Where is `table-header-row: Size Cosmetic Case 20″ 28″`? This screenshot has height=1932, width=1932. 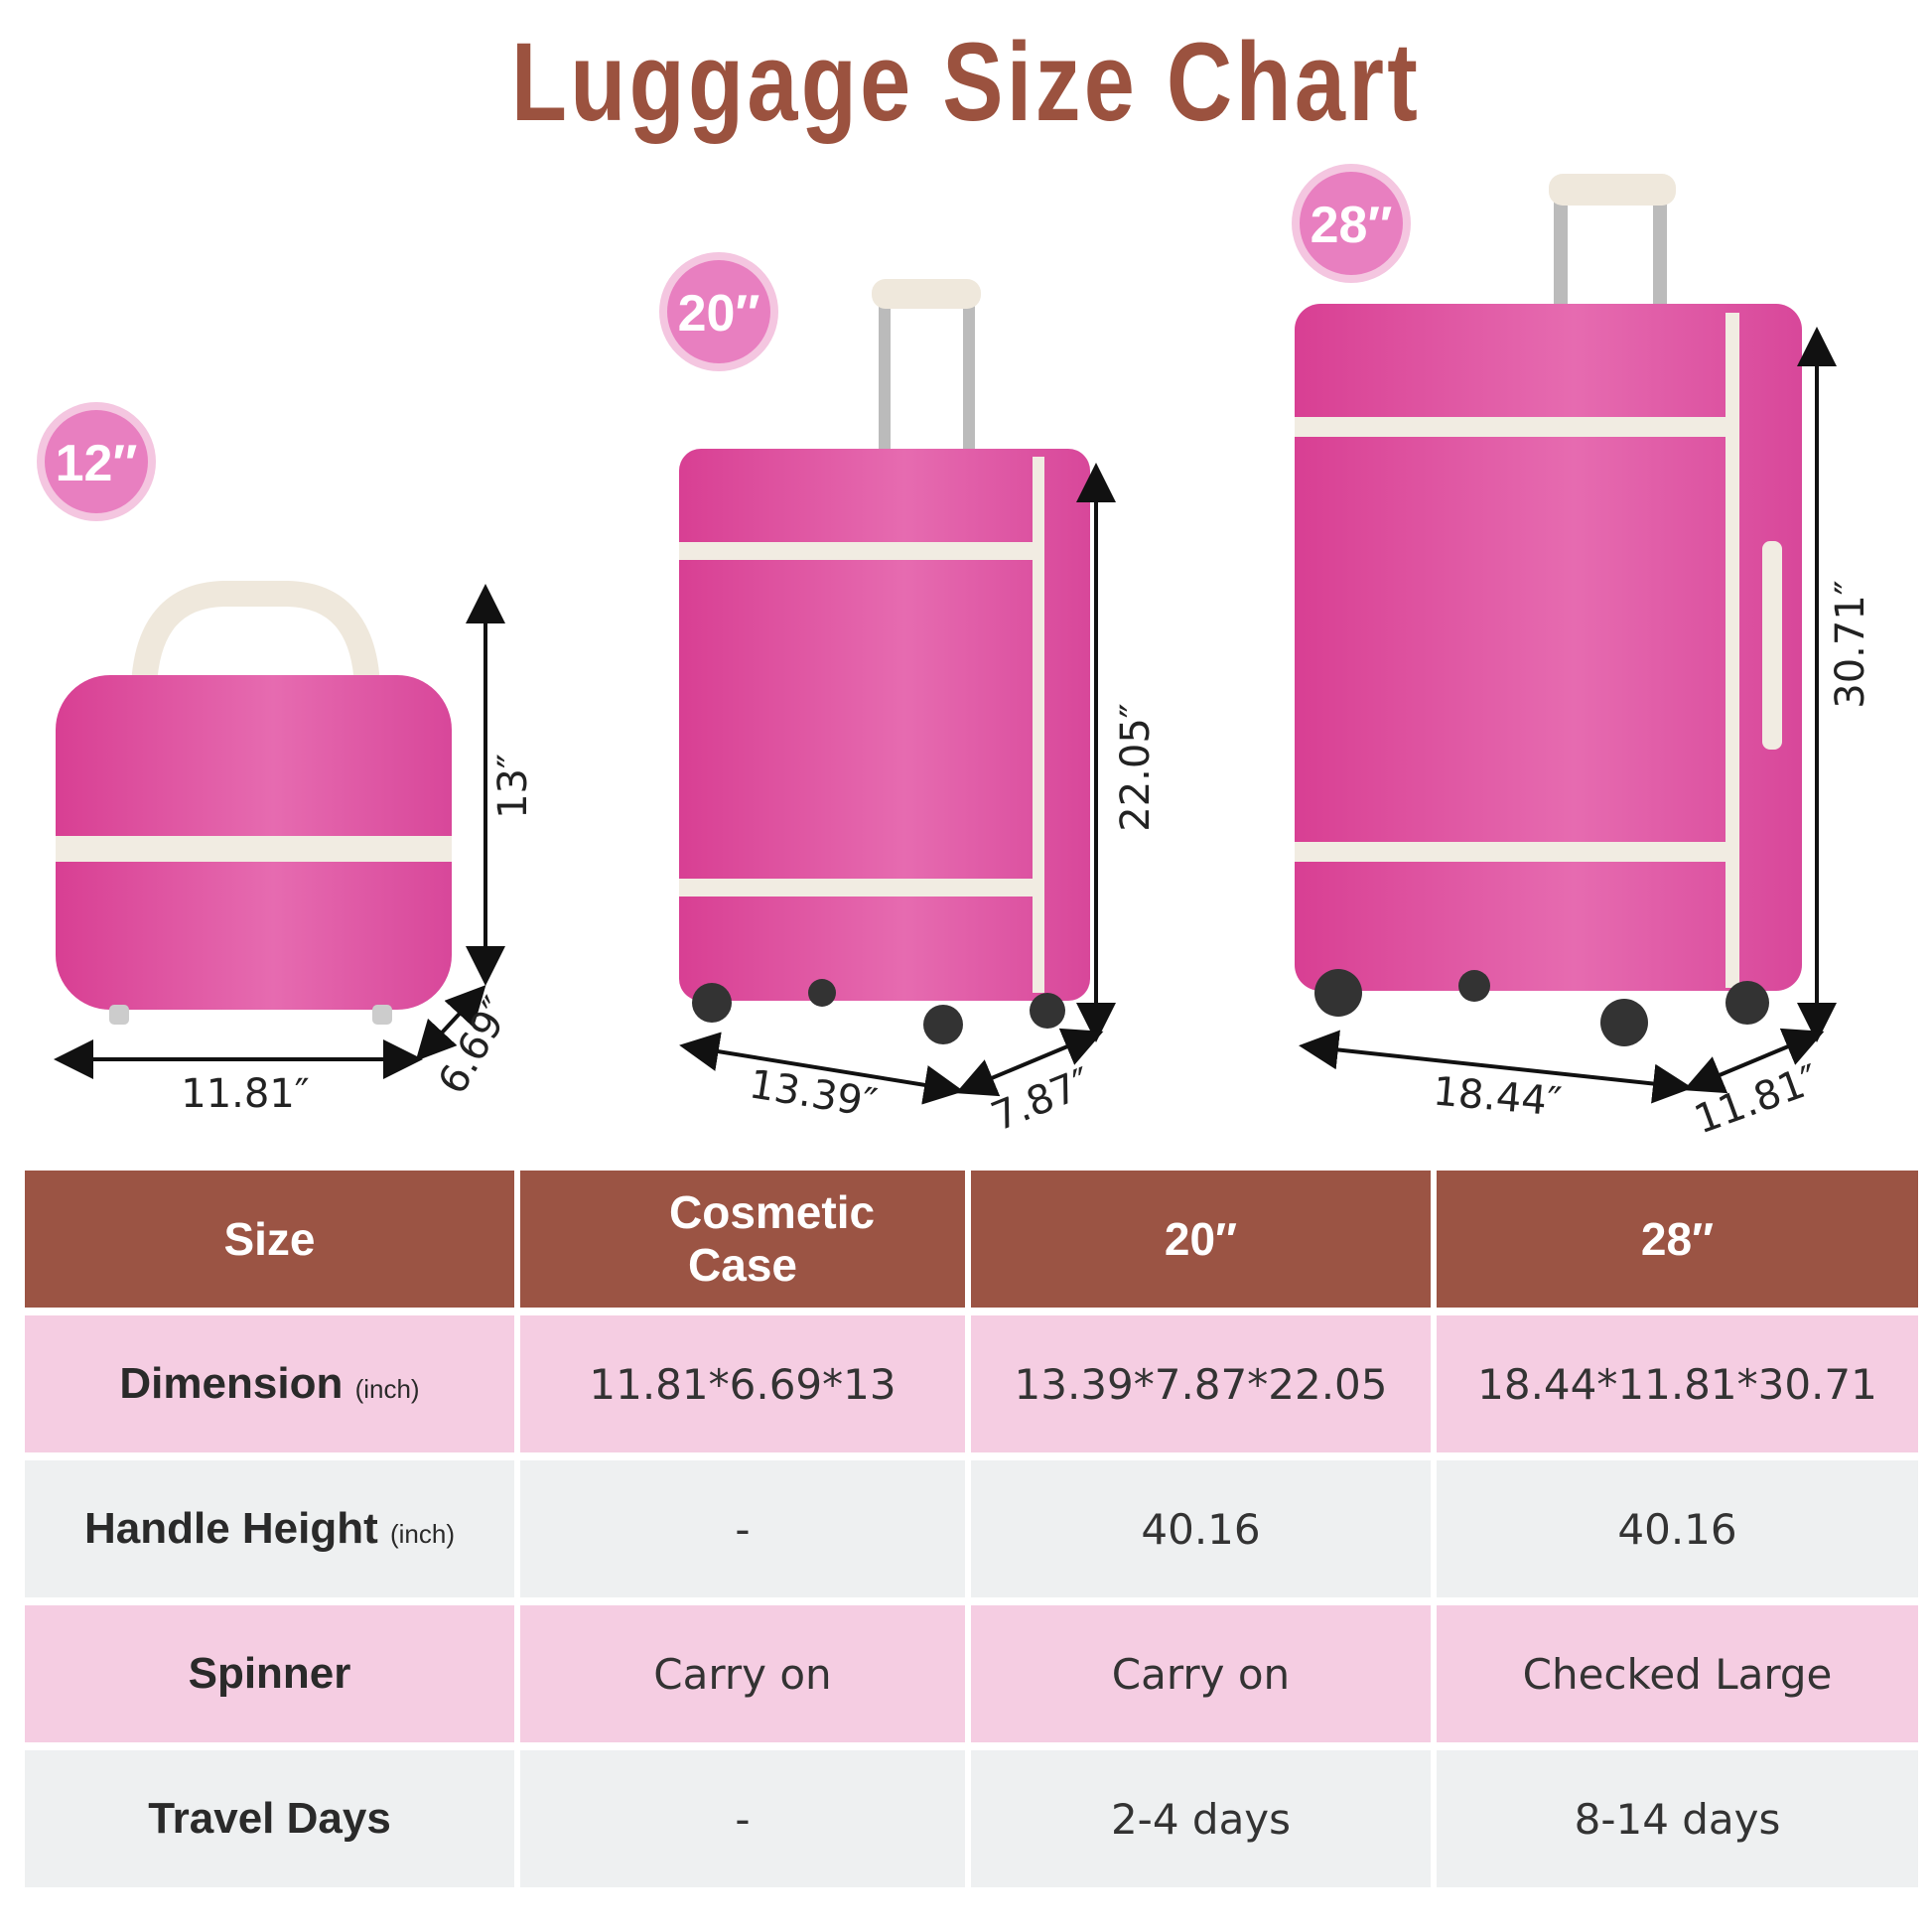
table-header-row: Size Cosmetic Case 20″ 28″ is located at coordinates (971, 1239).